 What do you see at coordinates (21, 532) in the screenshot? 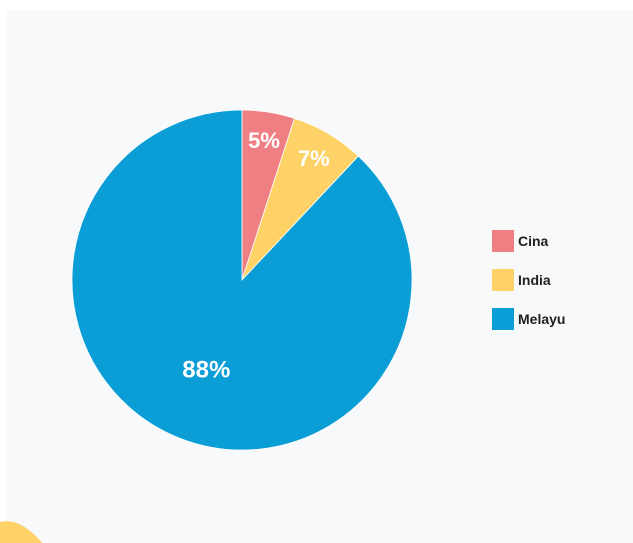
I see `decorative-corner-shape` at bounding box center [21, 532].